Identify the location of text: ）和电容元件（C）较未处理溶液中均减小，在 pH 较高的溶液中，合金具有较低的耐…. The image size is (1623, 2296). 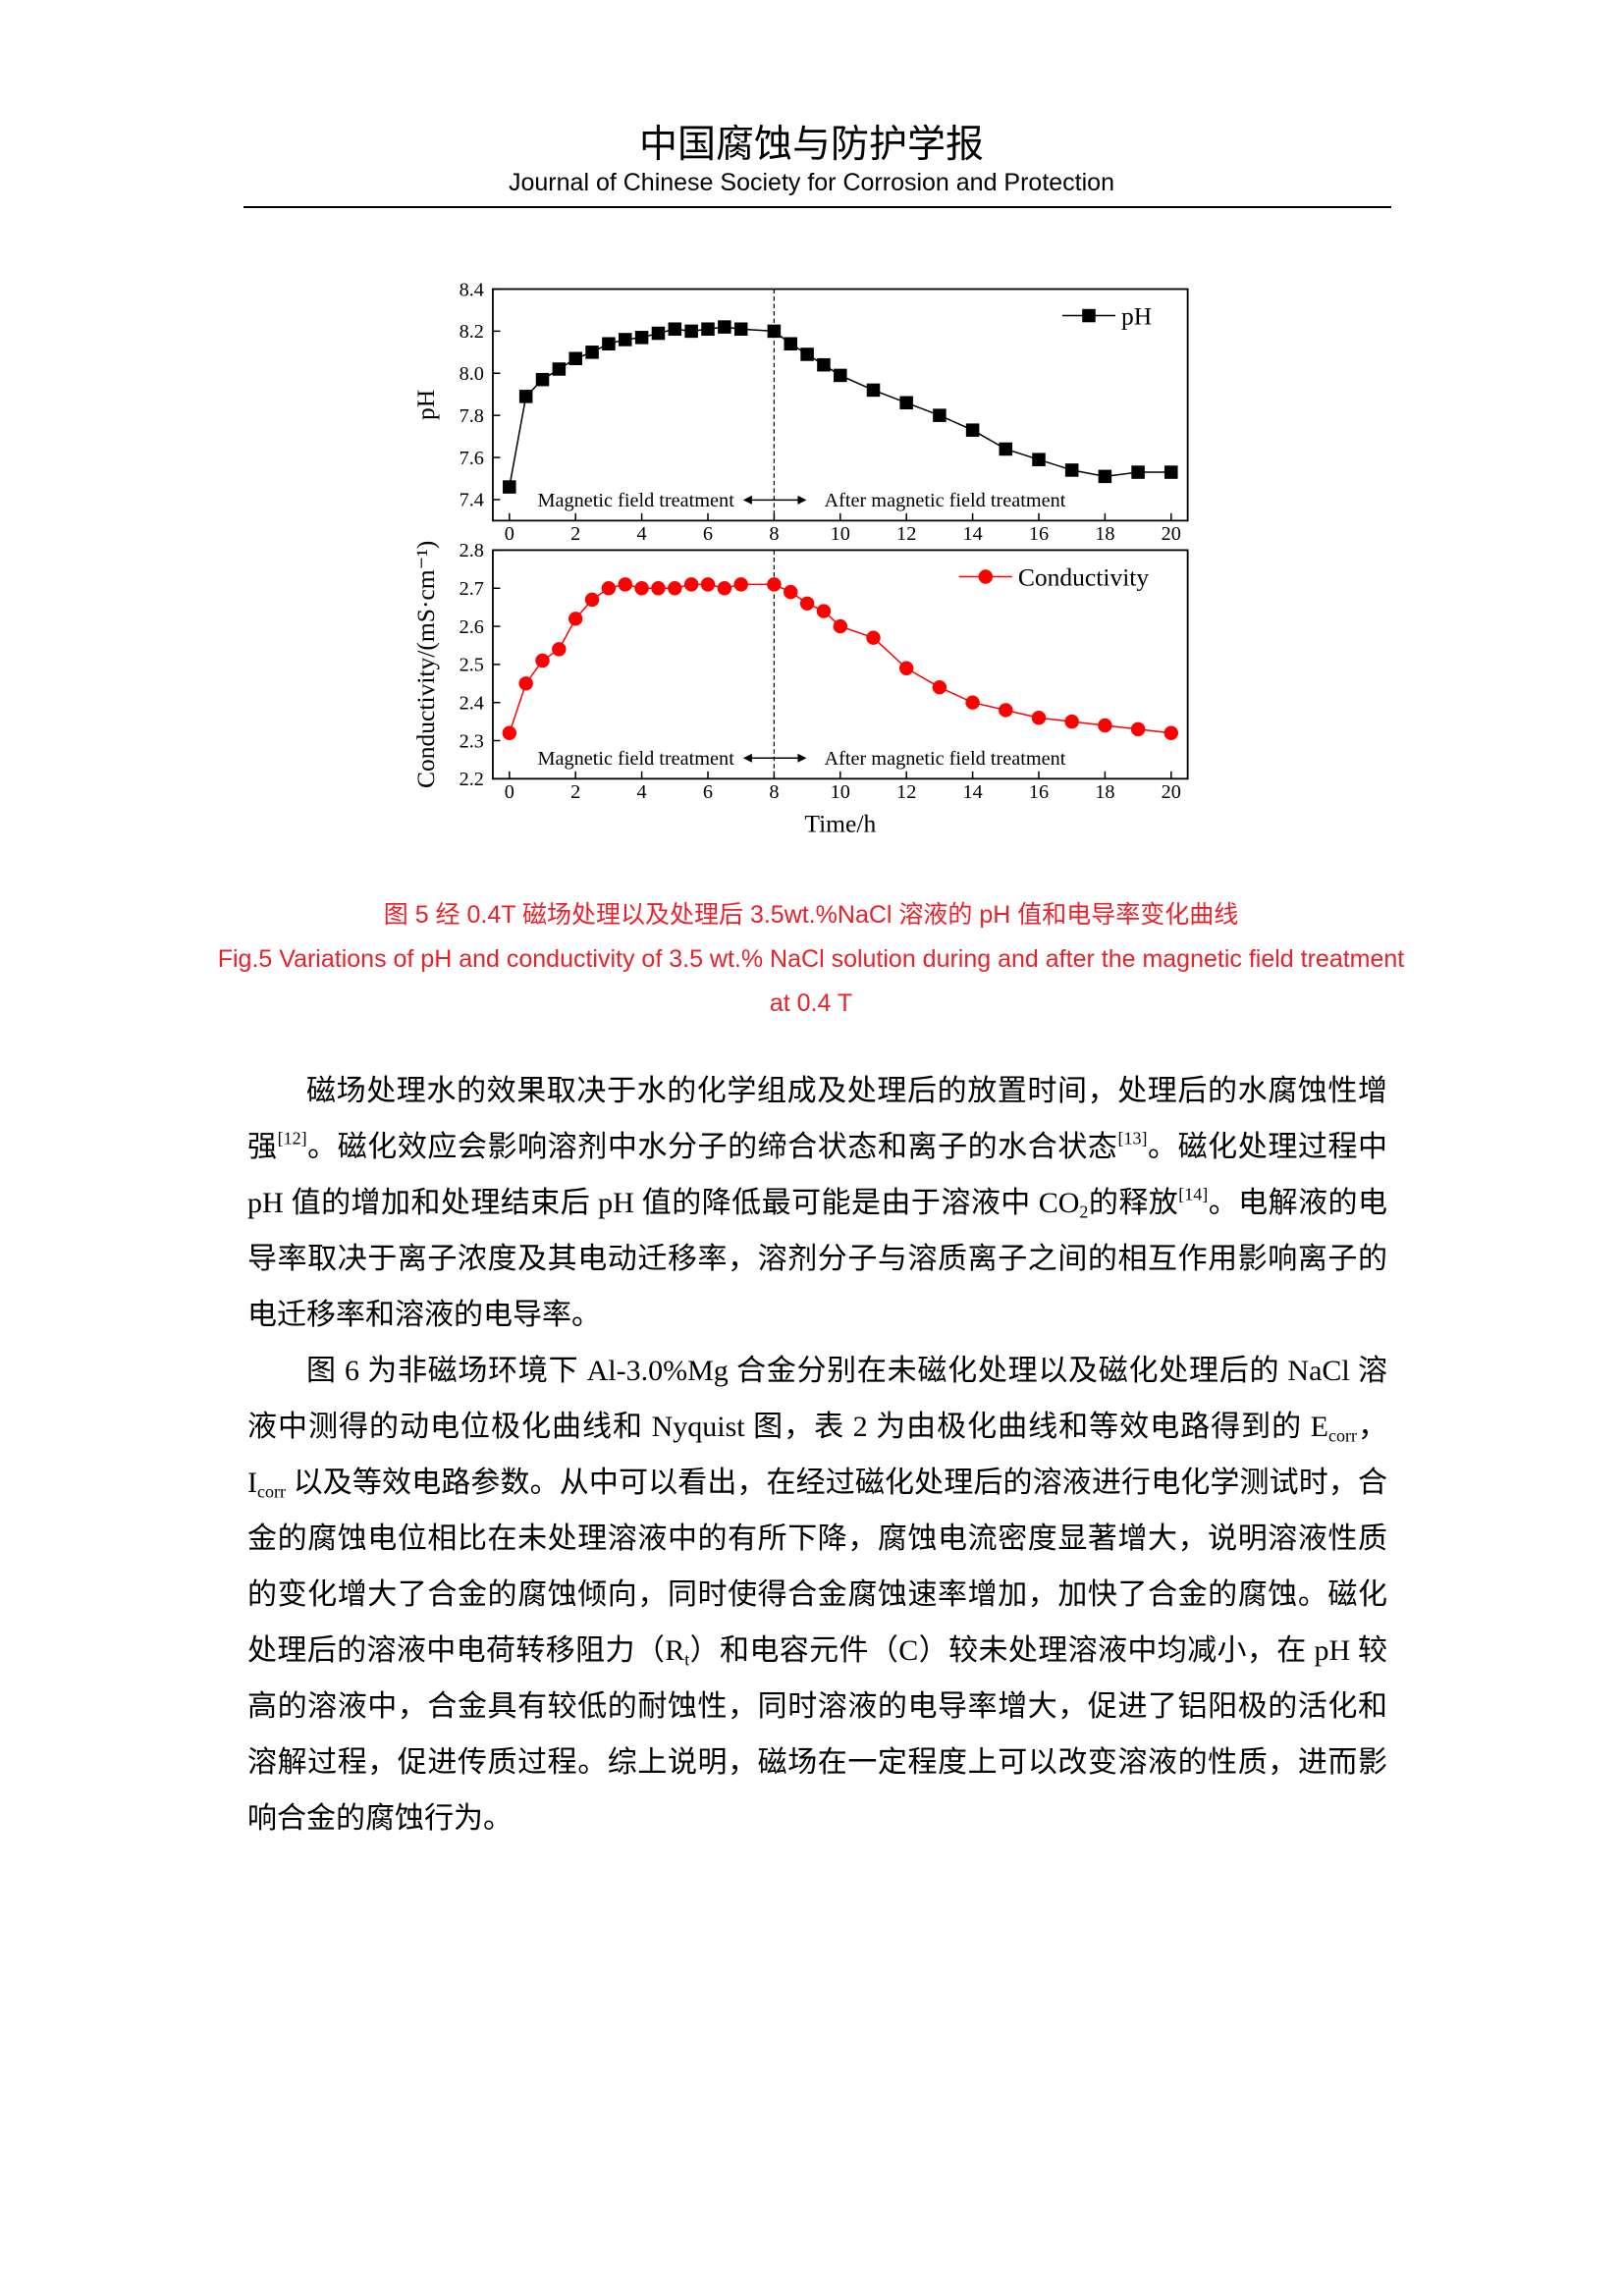
(817, 1734).